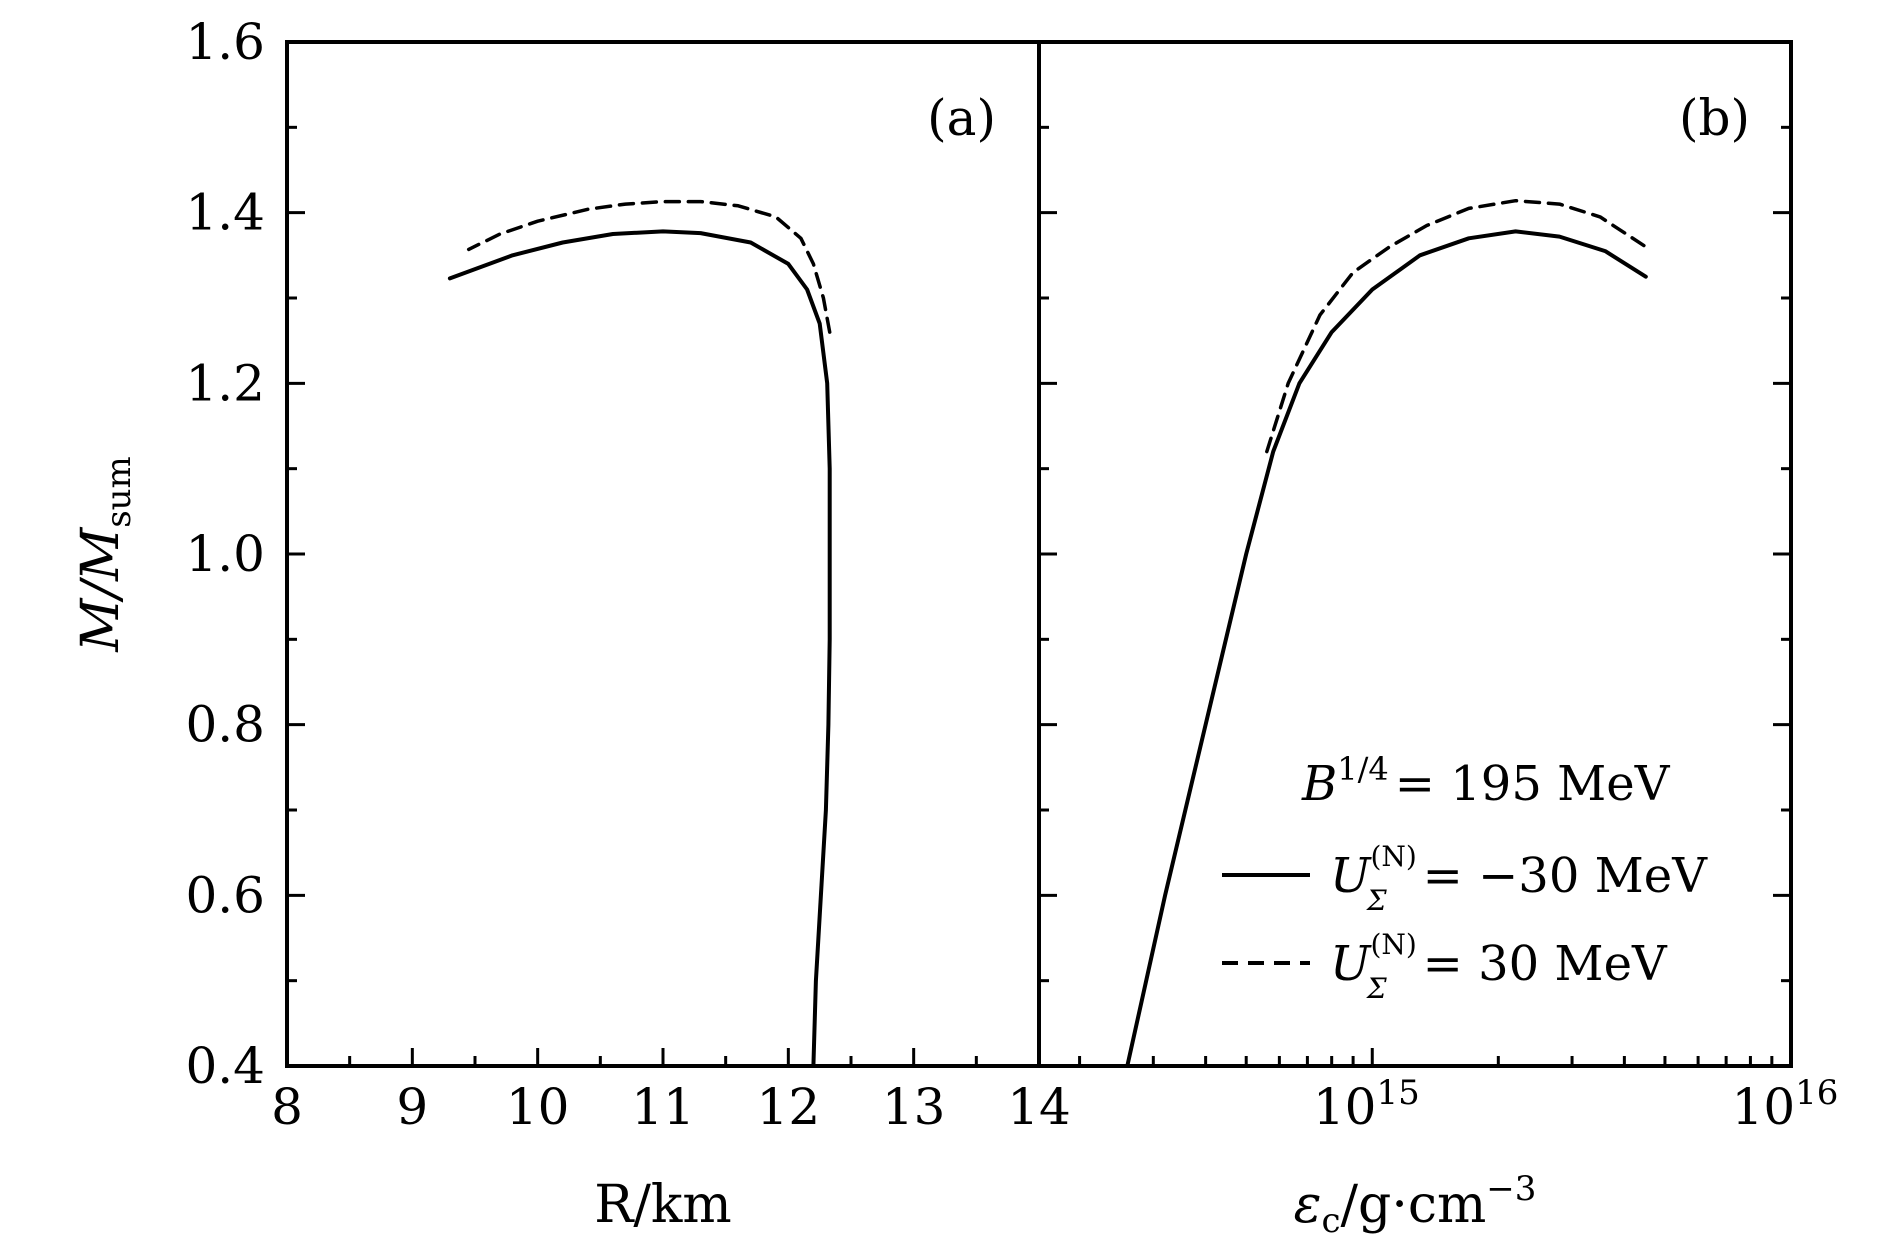 The height and width of the screenshot is (1252, 1890). I want to click on x-tick-label-a: 14, so click(1039, 1107).